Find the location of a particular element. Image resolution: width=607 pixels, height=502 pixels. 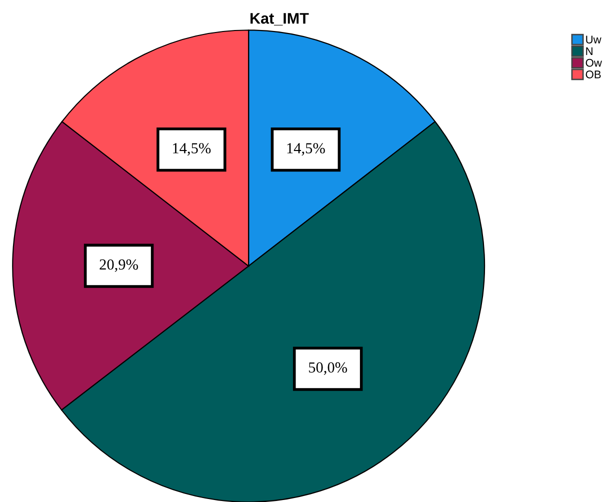

data-label: 50,0% is located at coordinates (328, 368).